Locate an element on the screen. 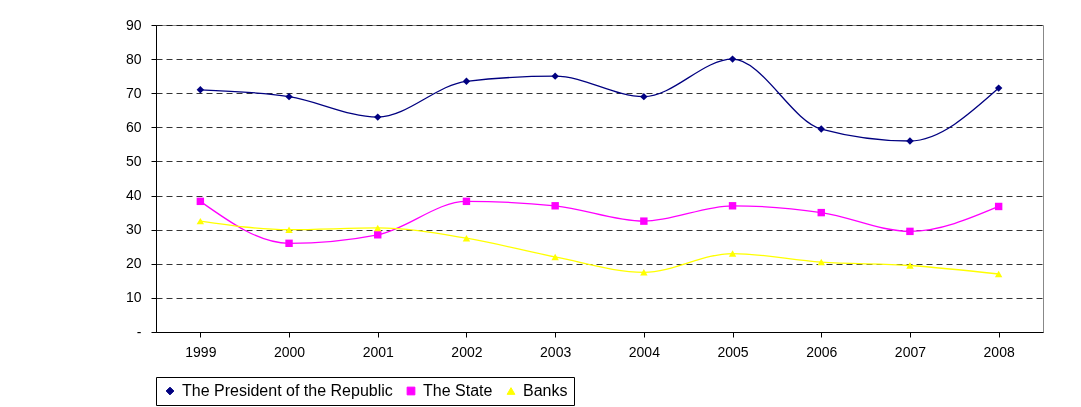 Image resolution: width=1081 pixels, height=407 pixels. y-tick-label: 60 is located at coordinates (133, 126).